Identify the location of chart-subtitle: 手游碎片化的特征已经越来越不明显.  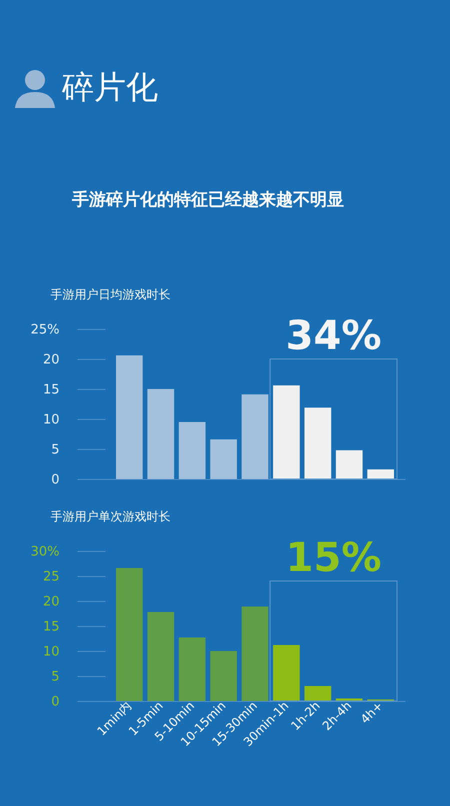
(208, 200).